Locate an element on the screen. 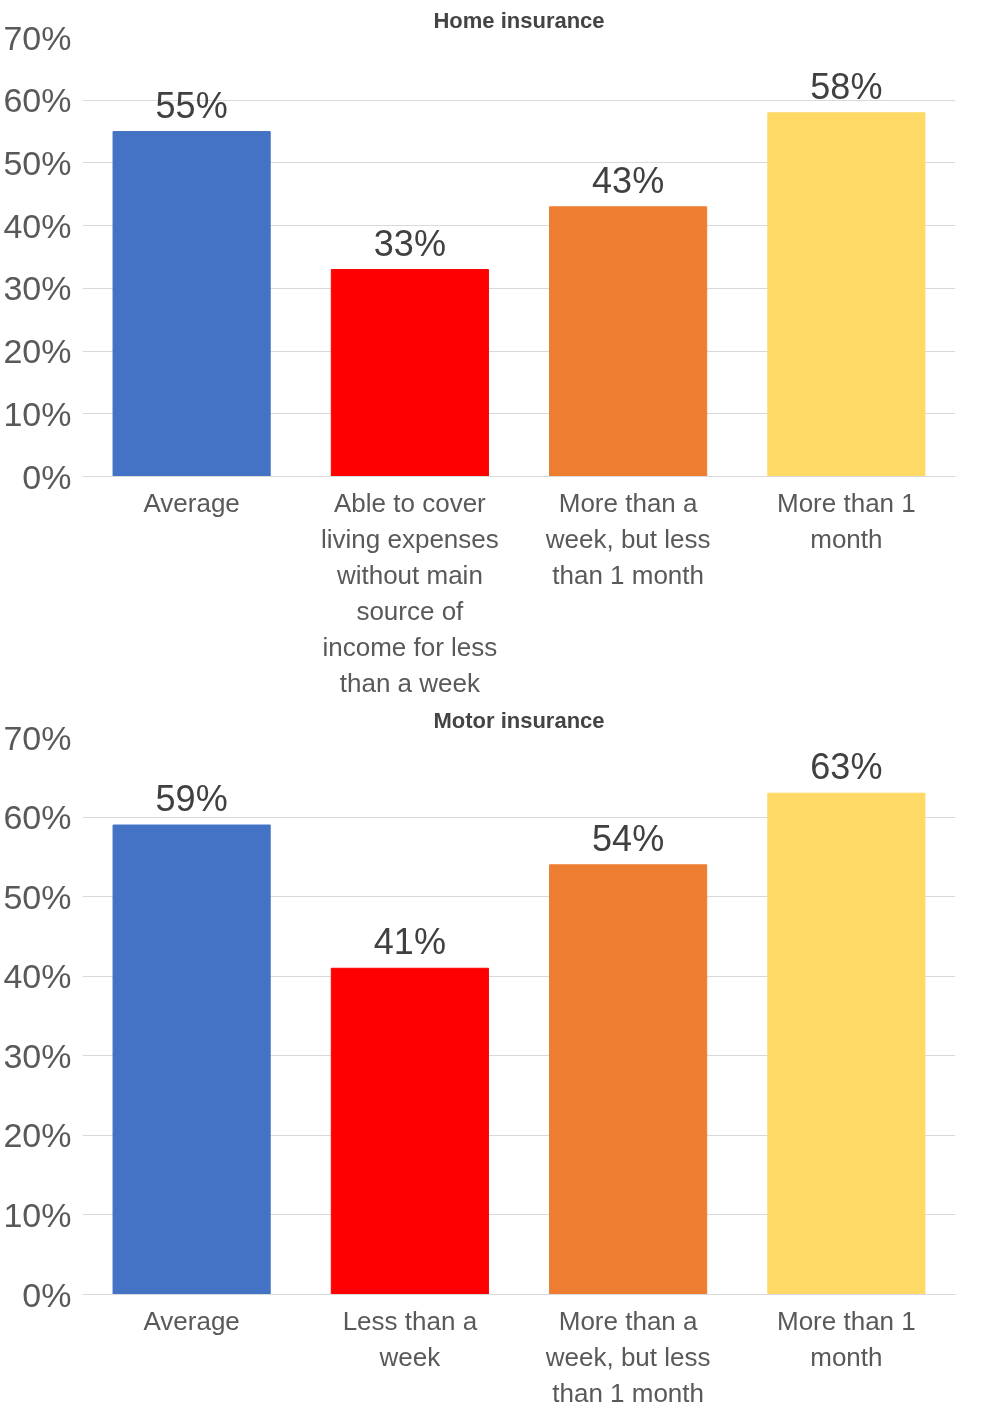 Image resolution: width=996 pixels, height=1427 pixels. chart-title: Motor insurance is located at coordinates (519, 720).